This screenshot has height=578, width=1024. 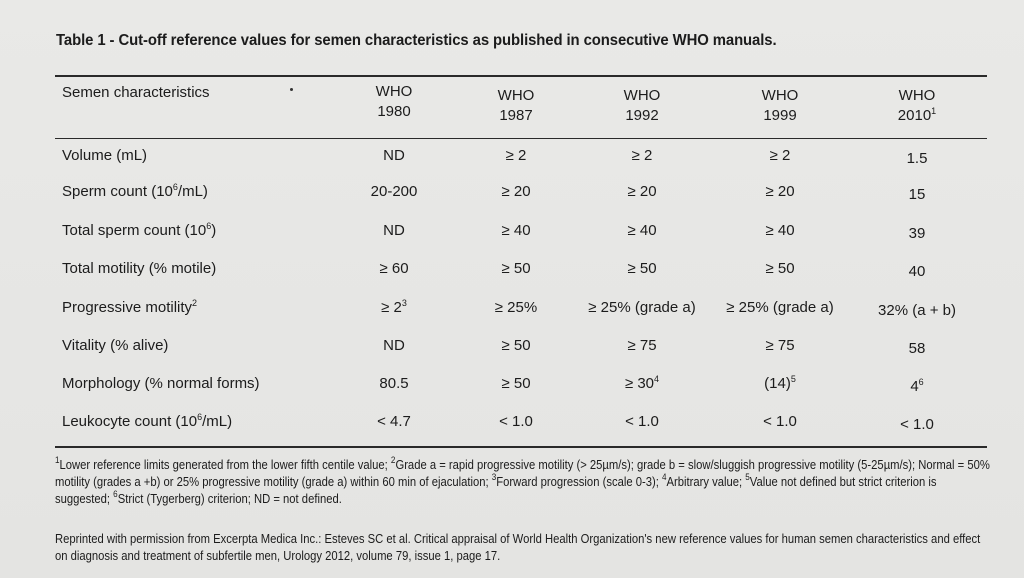 I want to click on footnote-marker: 1, so click(x=57, y=460).